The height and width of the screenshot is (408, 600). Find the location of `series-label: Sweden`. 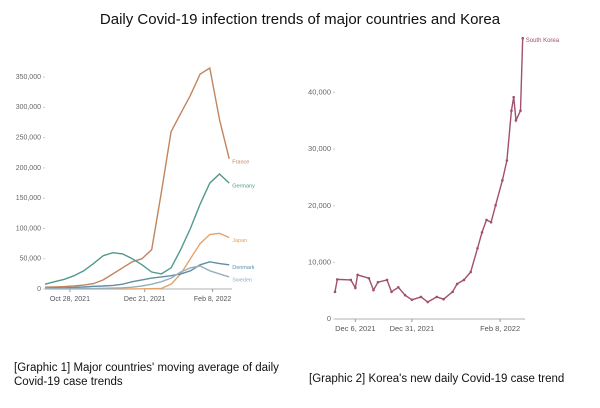

series-label: Sweden is located at coordinates (242, 280).